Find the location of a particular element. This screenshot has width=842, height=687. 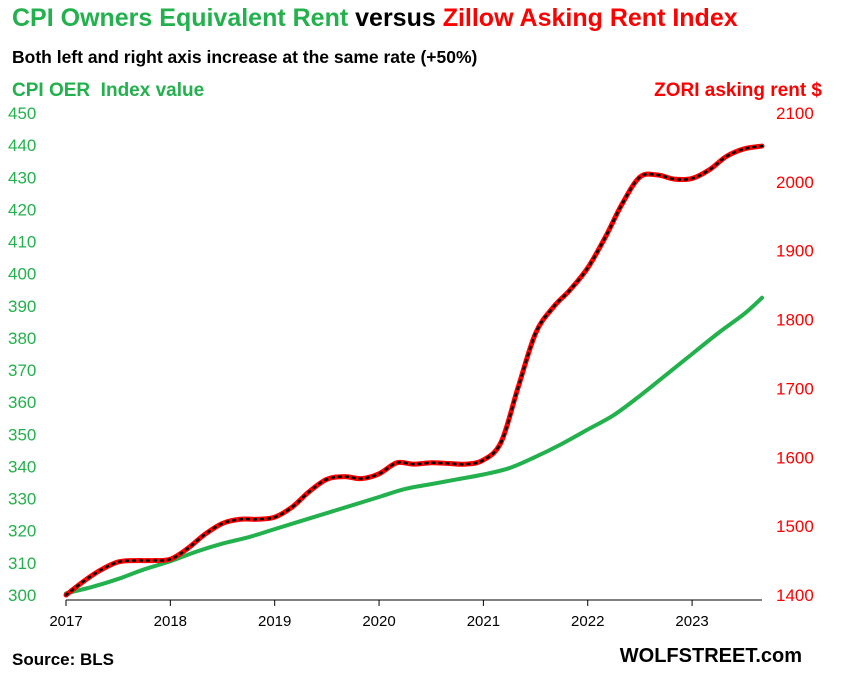

left-tick-label: 370 is located at coordinates (22, 370).